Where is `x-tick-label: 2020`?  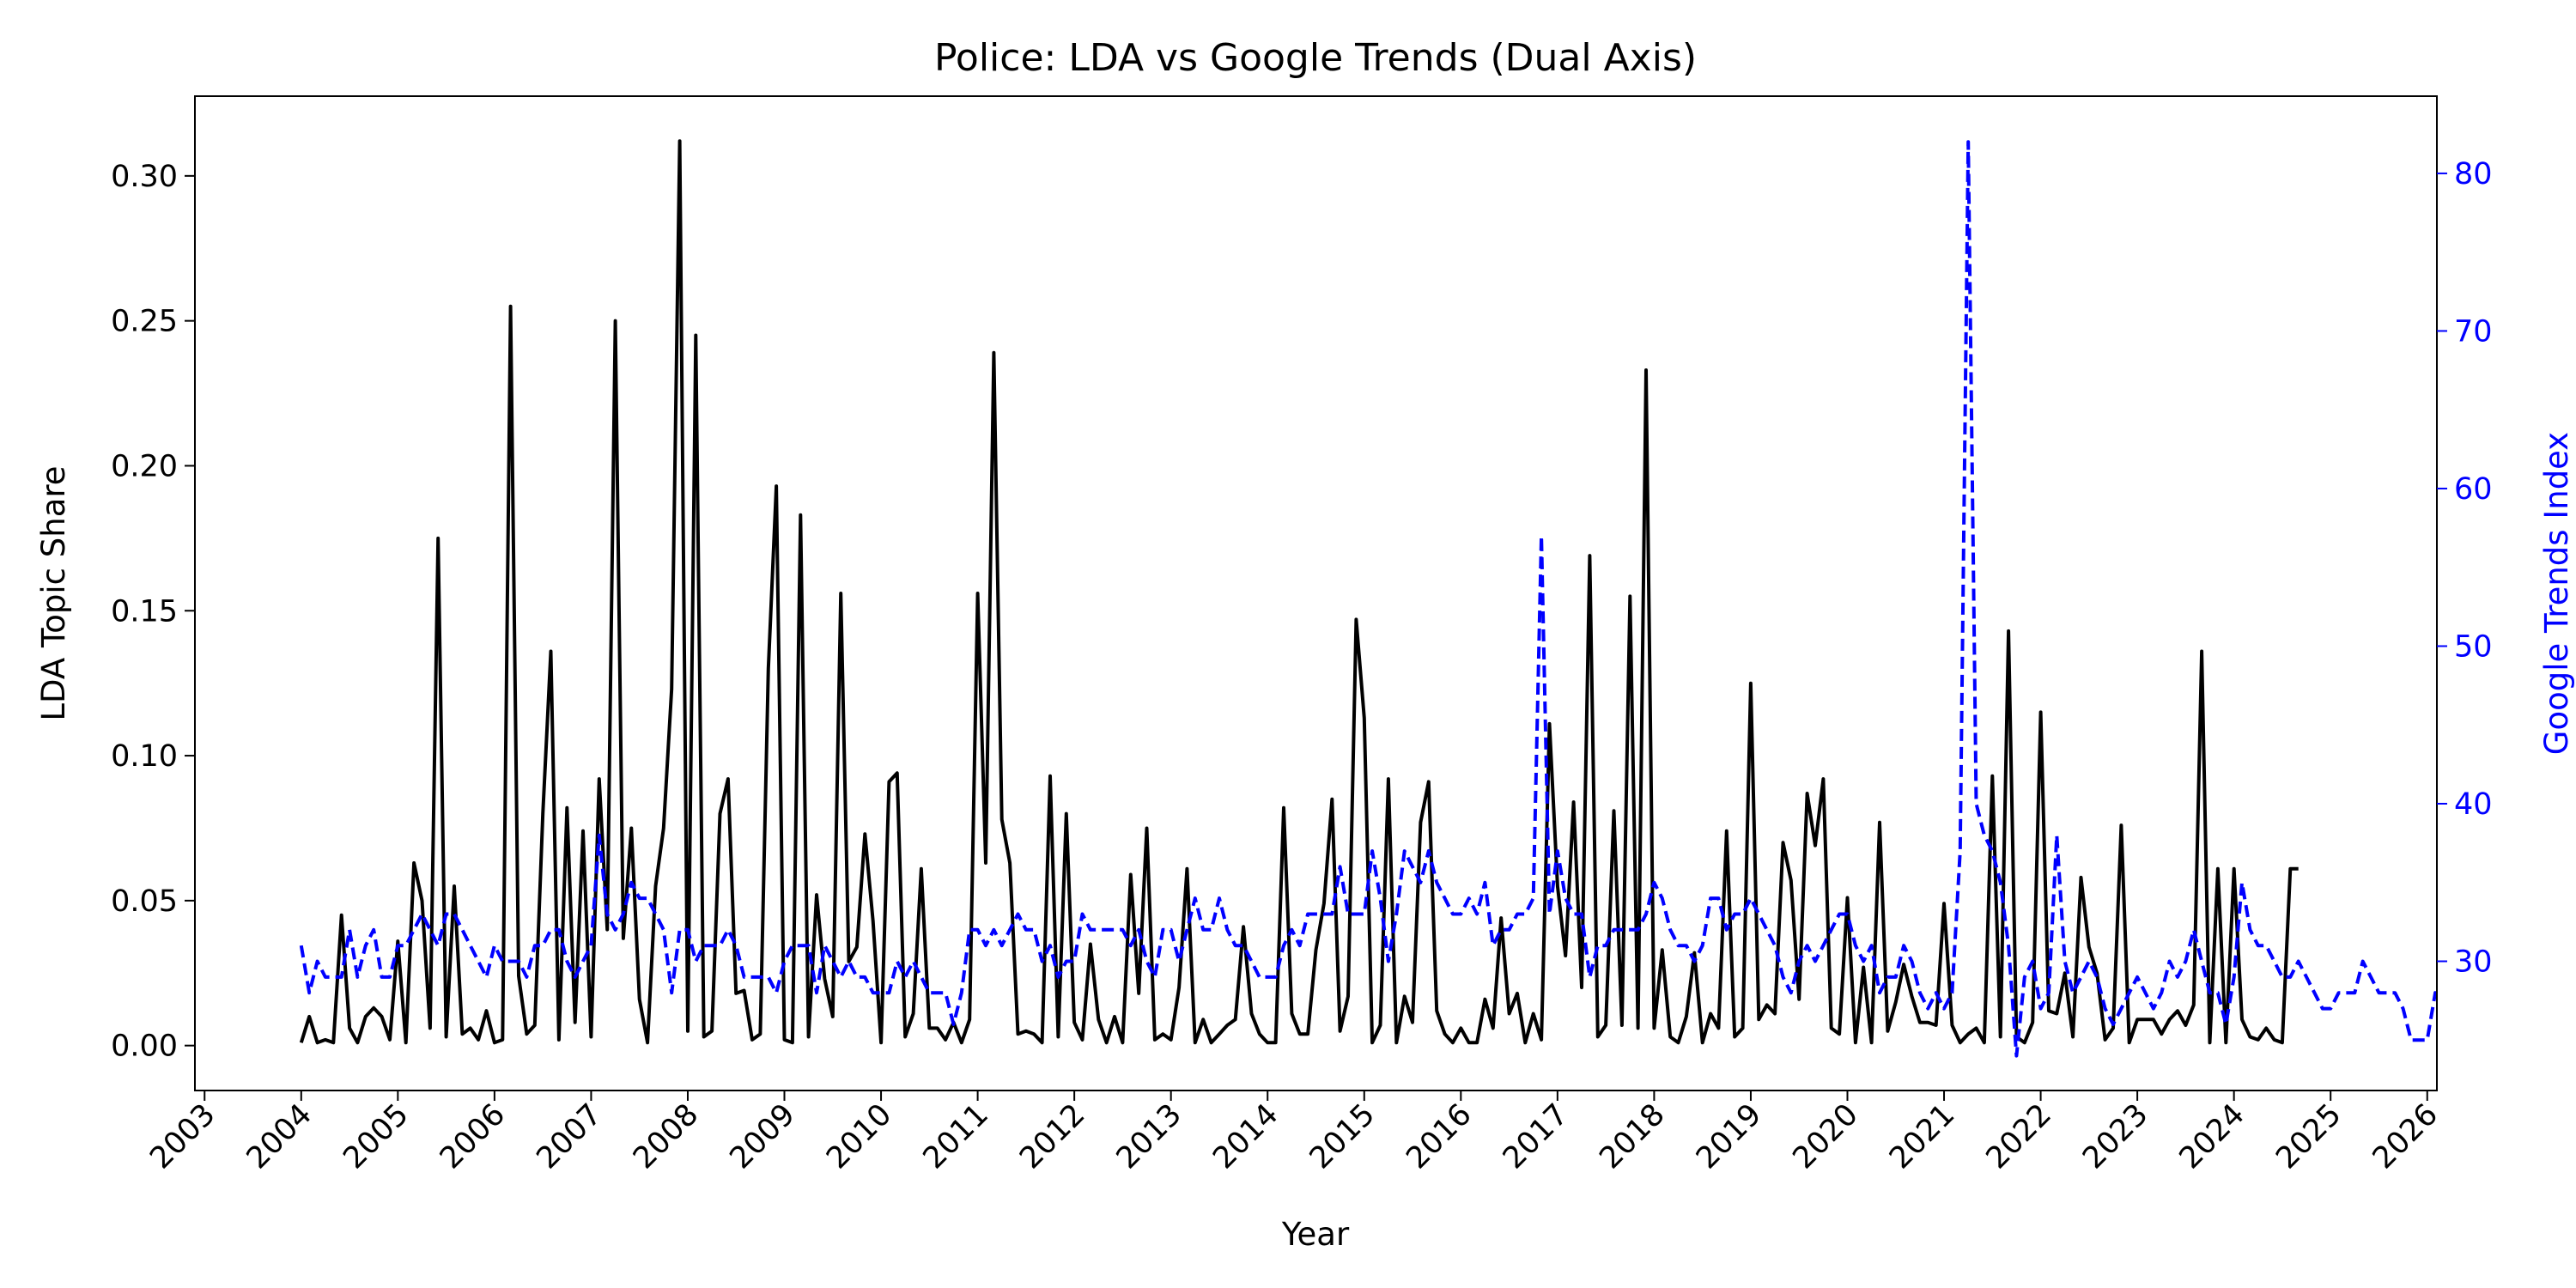 x-tick-label: 2020 is located at coordinates (1826, 1136).